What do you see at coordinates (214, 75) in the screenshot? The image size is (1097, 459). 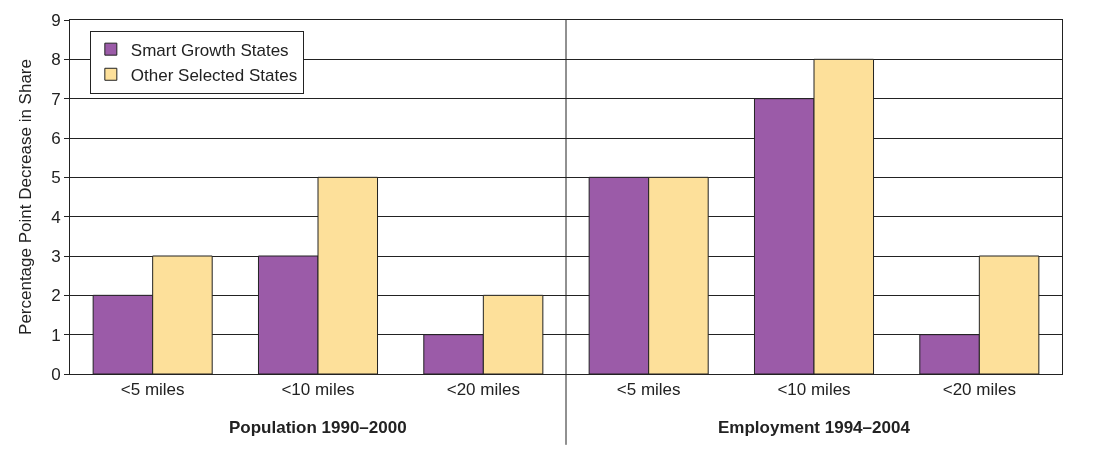 I see `legend-label: Other Selected States` at bounding box center [214, 75].